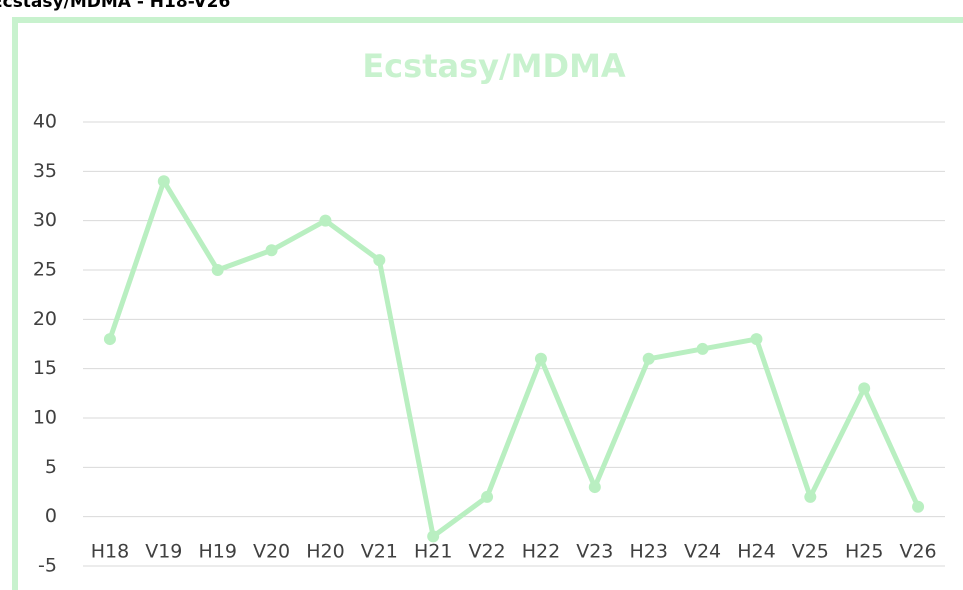 The image size is (963, 590). What do you see at coordinates (163, 552) in the screenshot?
I see `x-tick-label: V19` at bounding box center [163, 552].